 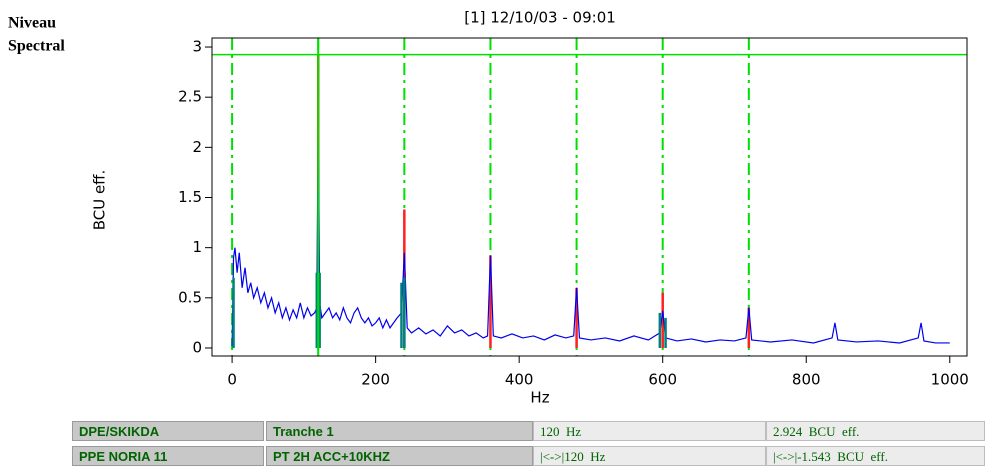 I want to click on table-cell: DPE/SKIKDA, so click(x=168, y=431).